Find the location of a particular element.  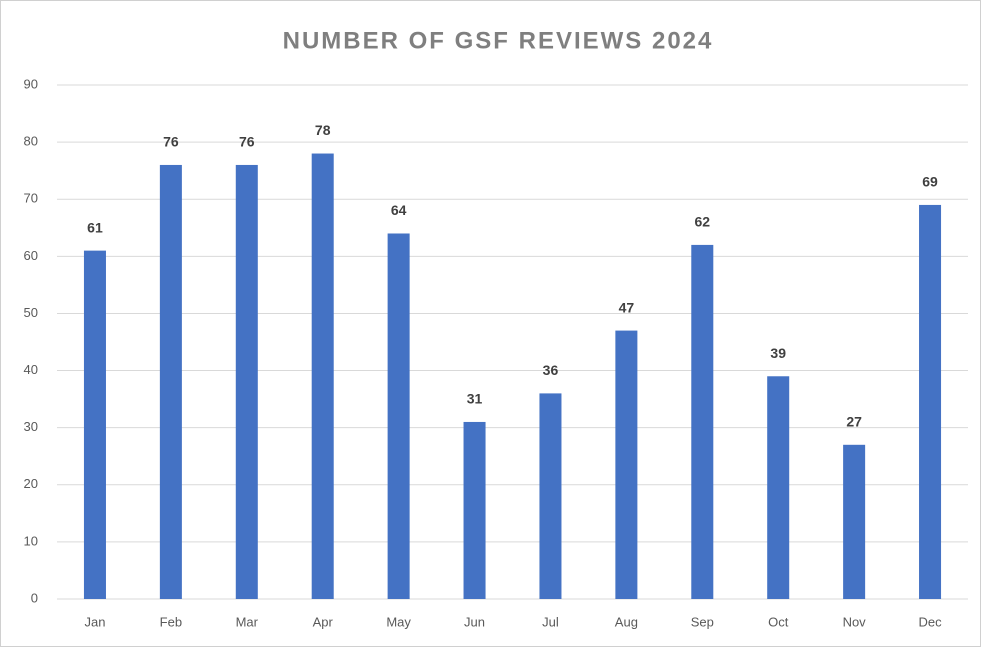

data-label: 64 is located at coordinates (399, 210).